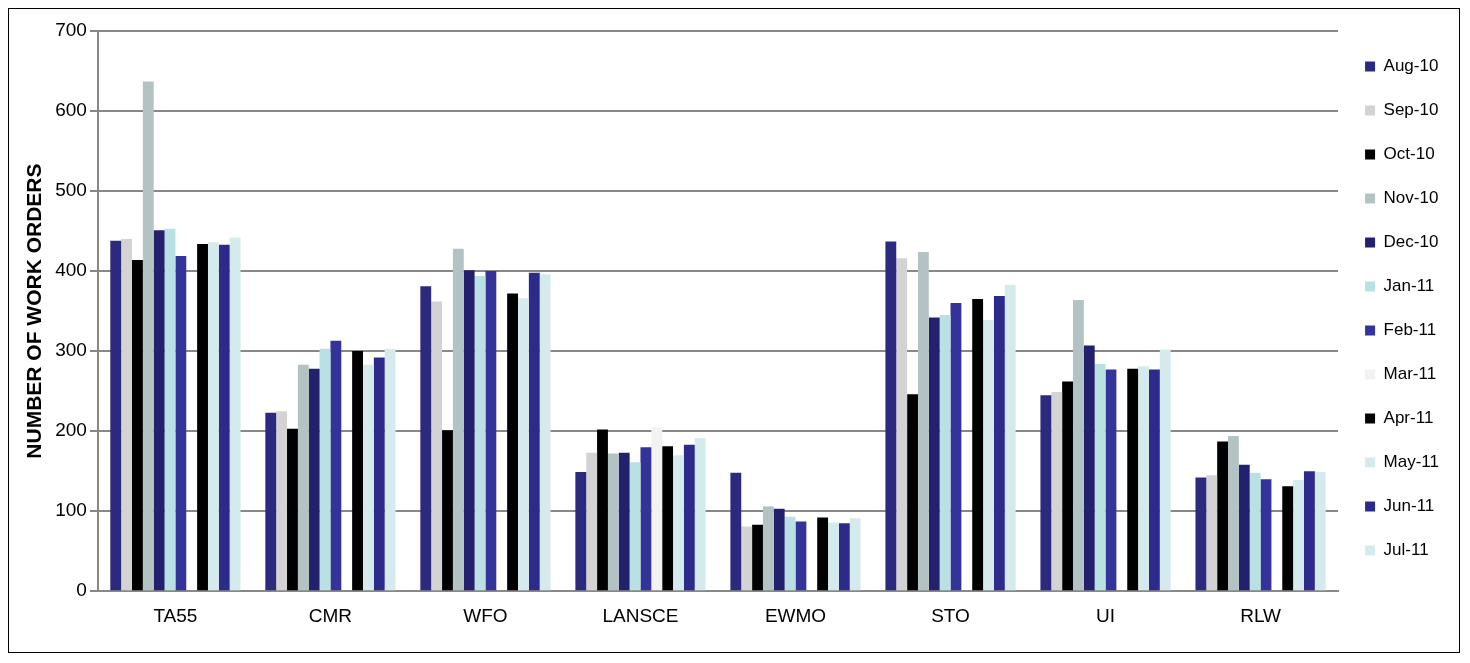 The width and height of the screenshot is (1470, 663). Describe the element at coordinates (71, 510) in the screenshot. I see `y-tick-label: 100` at that location.